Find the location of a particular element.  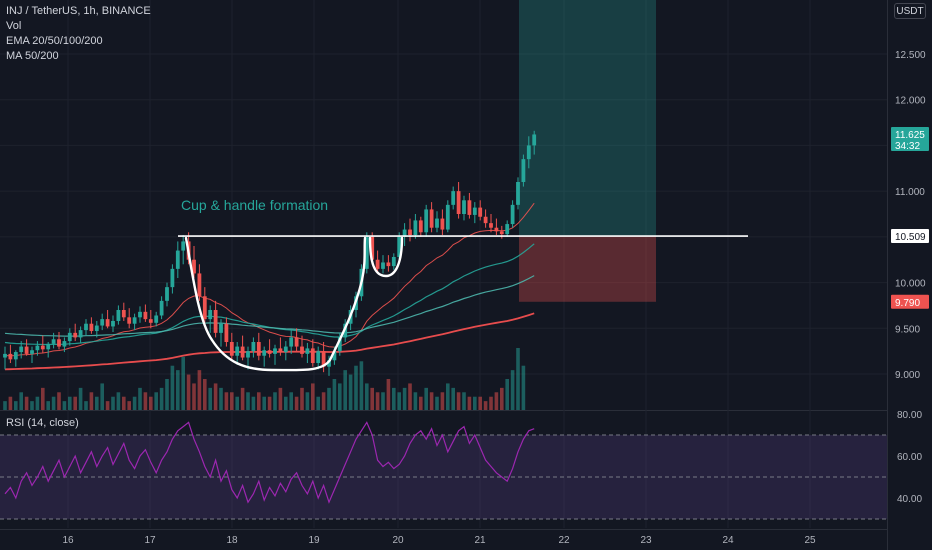

ema-indicator-label: EMA 20/50/100/200 is located at coordinates (54, 41).